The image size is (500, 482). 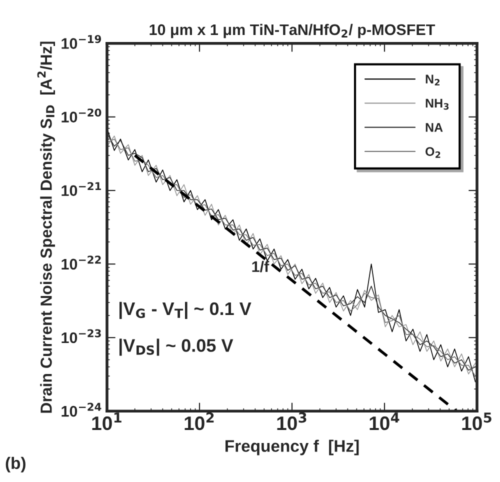 I want to click on y-tick-label: 10$^{−19}$, so click(x=82, y=42).